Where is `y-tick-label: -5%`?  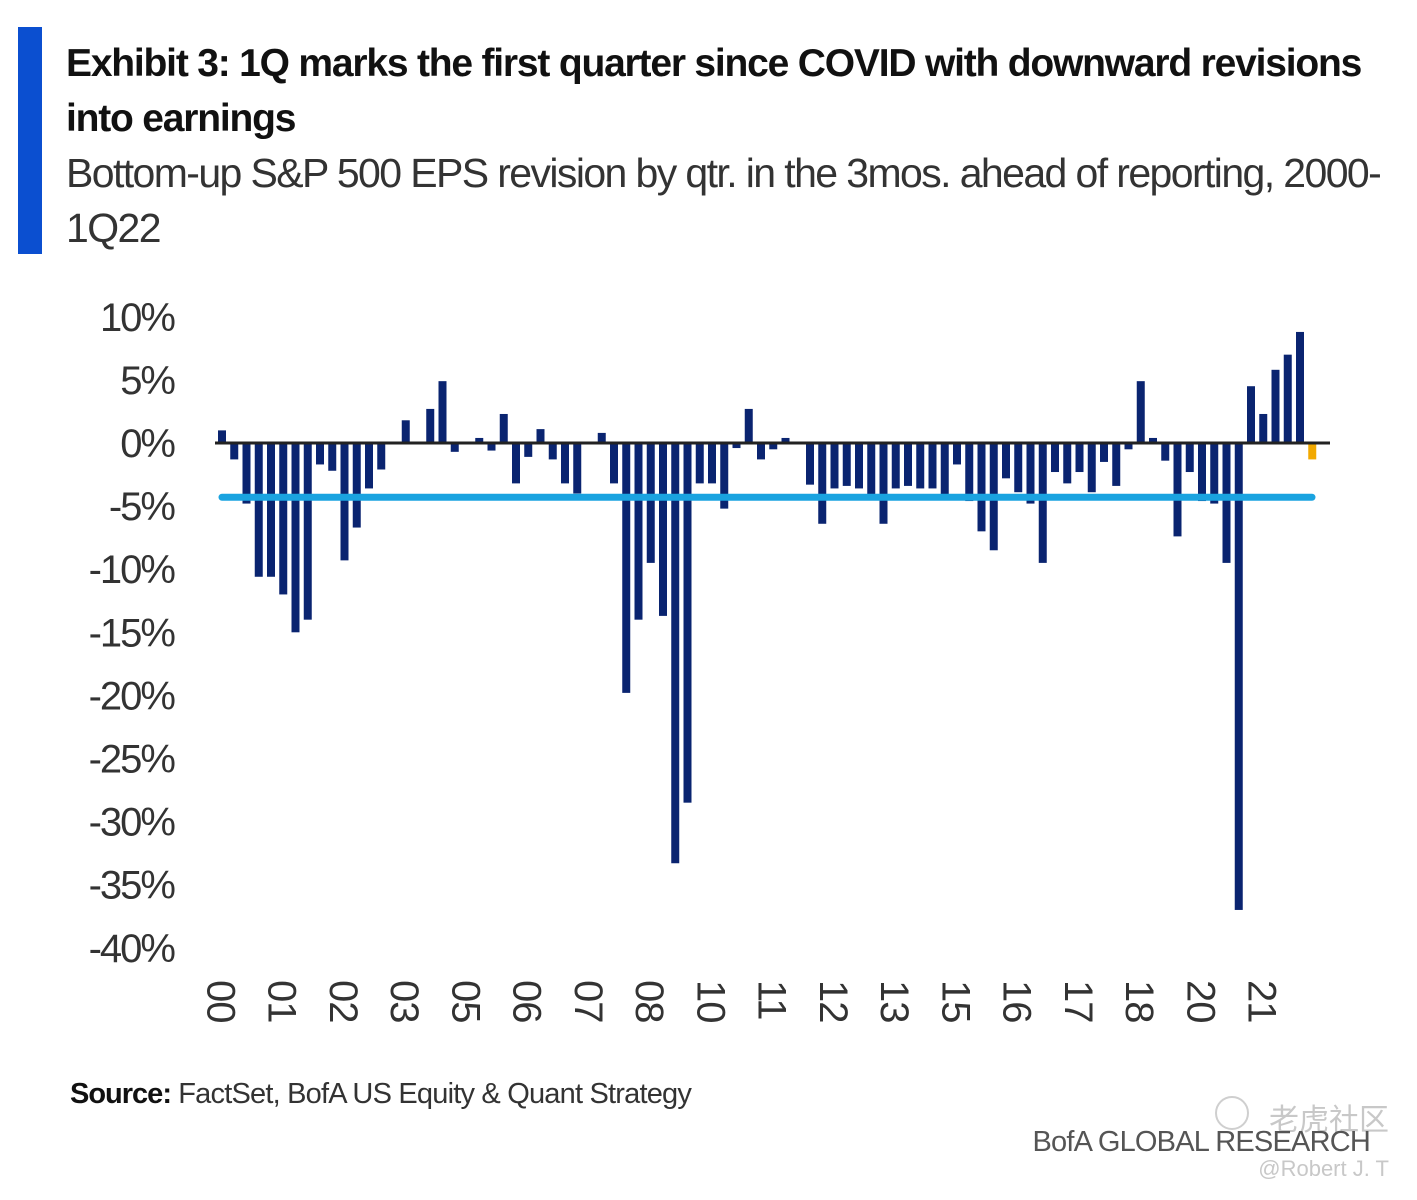
y-tick-label: -5% is located at coordinates (142, 507).